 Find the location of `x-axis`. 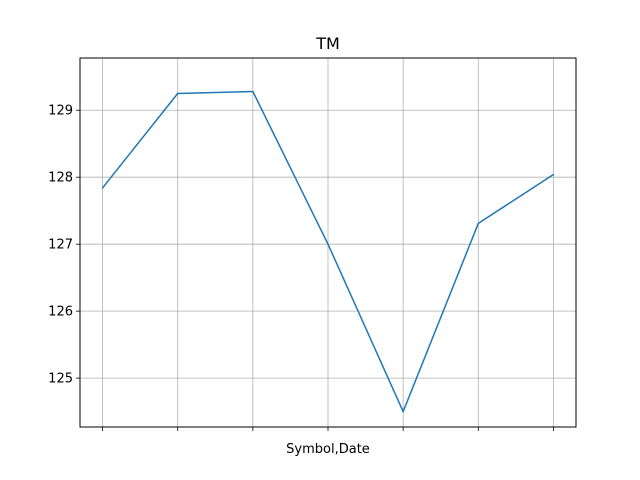

x-axis is located at coordinates (328, 429).